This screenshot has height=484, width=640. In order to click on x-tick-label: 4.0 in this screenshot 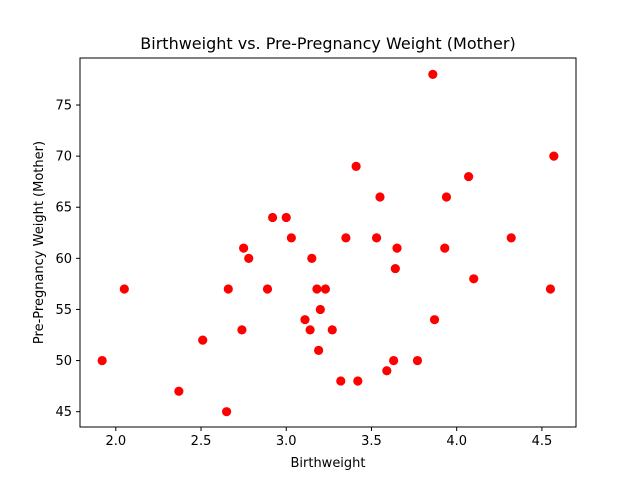, I will do `click(456, 441)`.